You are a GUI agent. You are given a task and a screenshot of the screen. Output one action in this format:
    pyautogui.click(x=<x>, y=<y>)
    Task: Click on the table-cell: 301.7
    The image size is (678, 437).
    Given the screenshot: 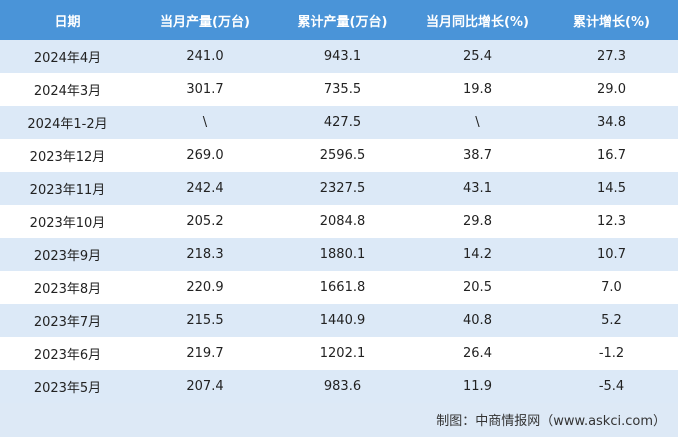 What is the action you would take?
    pyautogui.click(x=205, y=89)
    